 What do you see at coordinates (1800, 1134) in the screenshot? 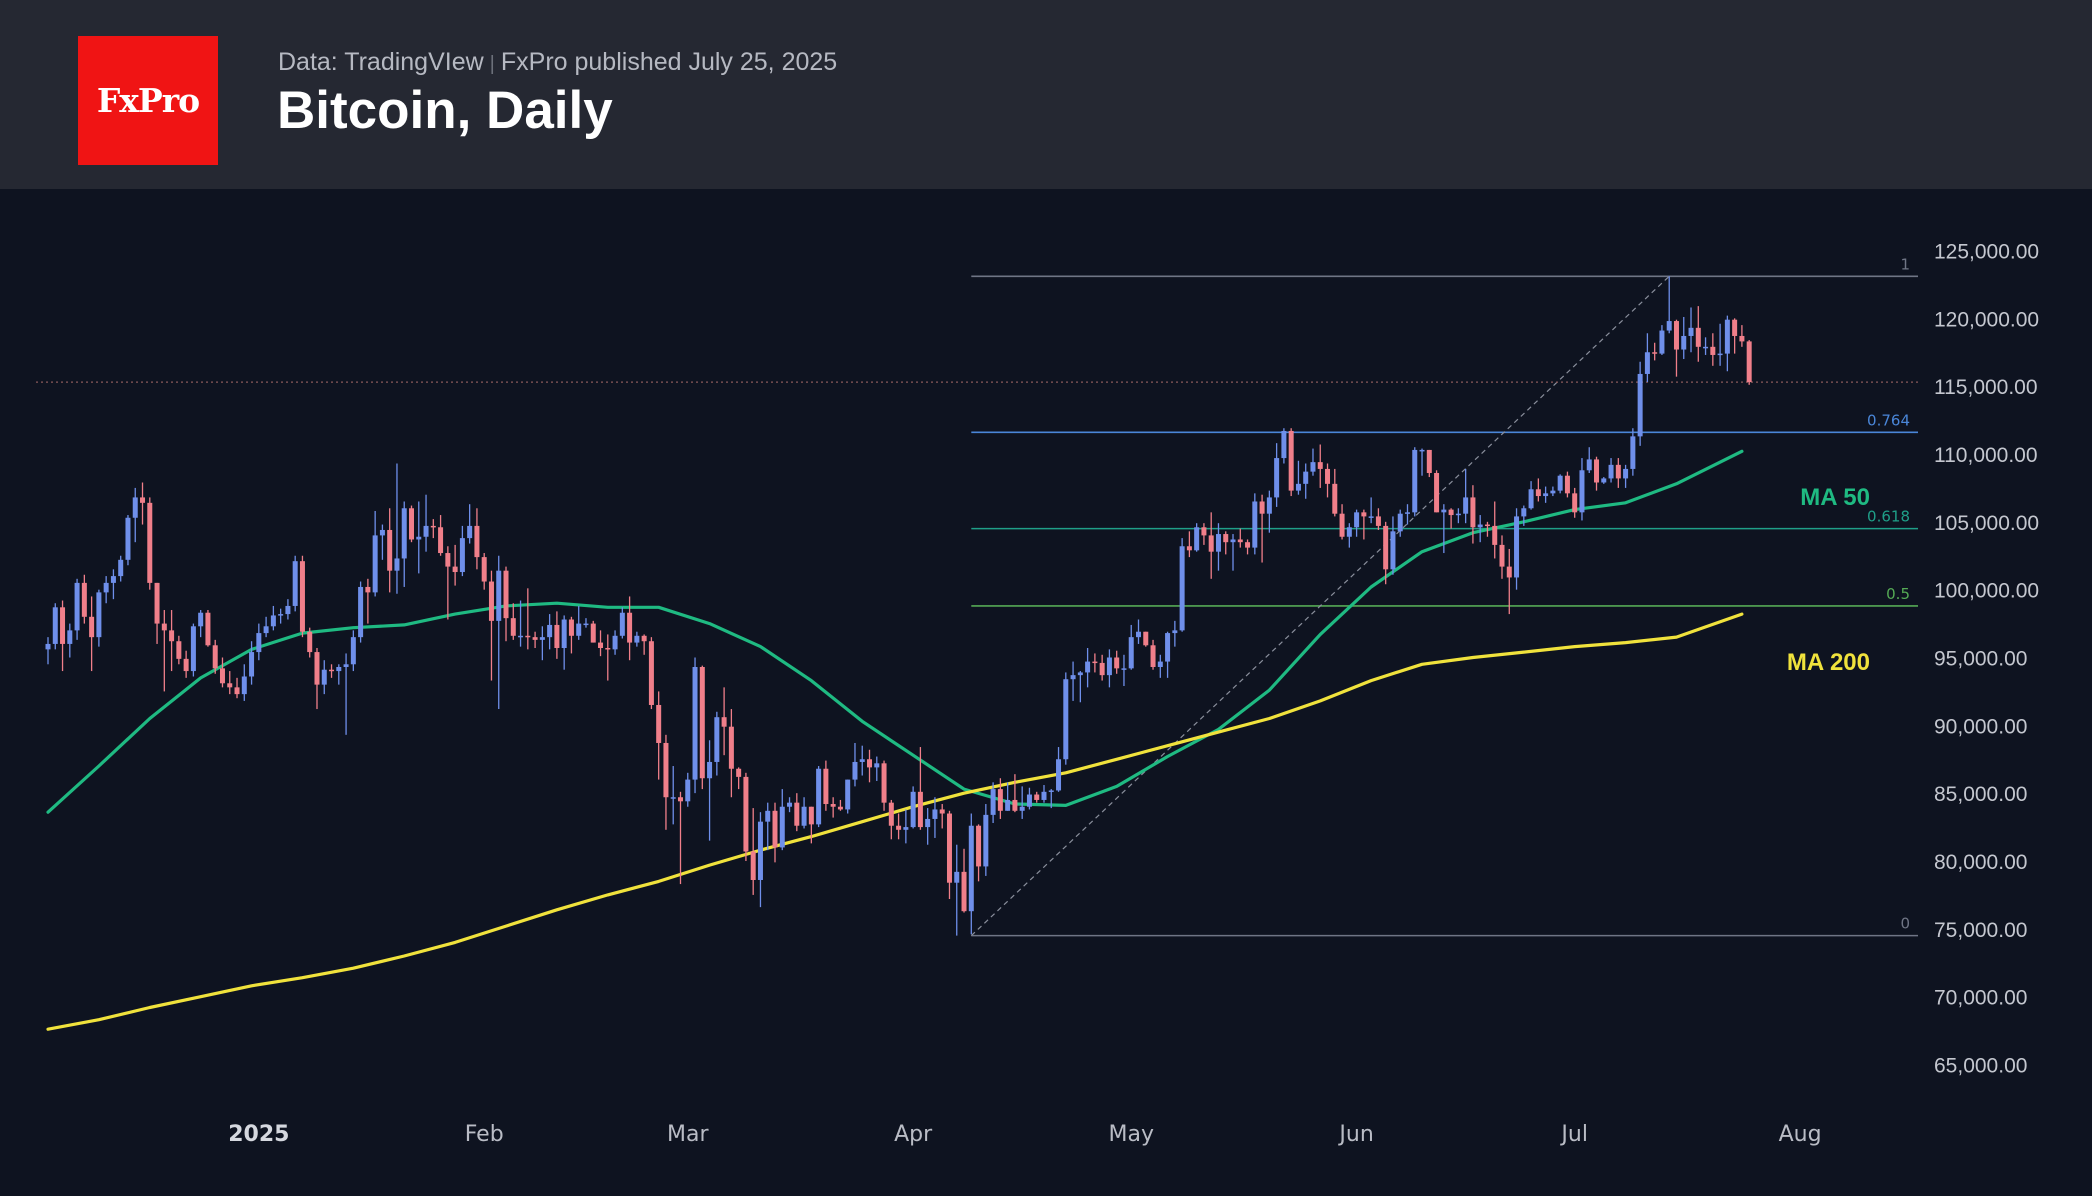
I see `x-tick-label: Aug` at bounding box center [1800, 1134].